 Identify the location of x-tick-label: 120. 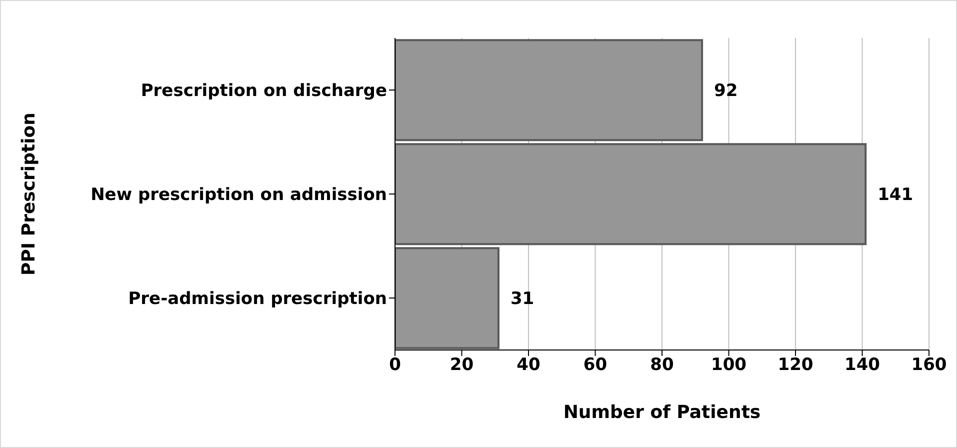
(796, 365).